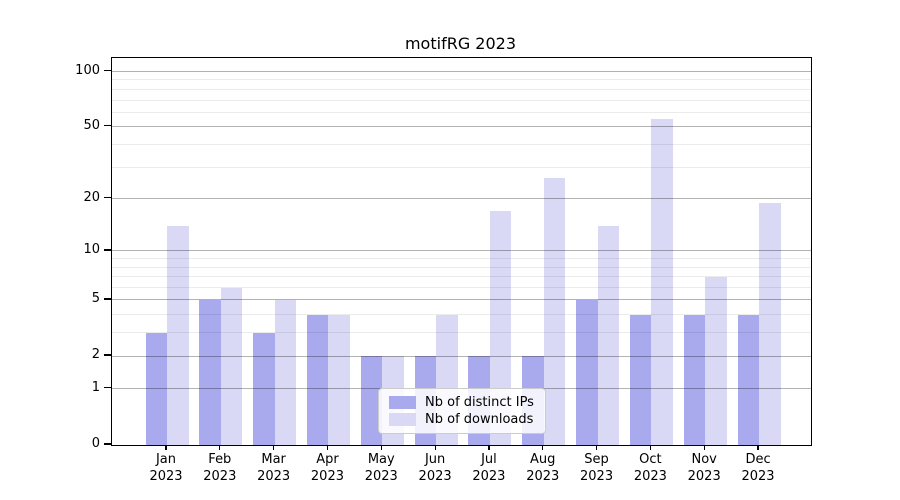 The width and height of the screenshot is (900, 500). What do you see at coordinates (479, 402) in the screenshot?
I see `legend-label-distinct-ips: Nb of distinct IPs` at bounding box center [479, 402].